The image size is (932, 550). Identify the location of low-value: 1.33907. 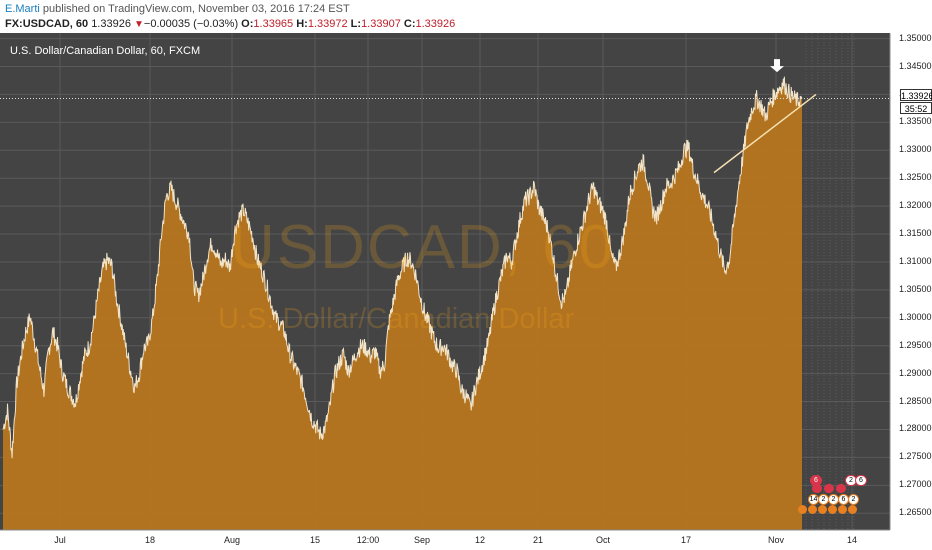
(381, 24).